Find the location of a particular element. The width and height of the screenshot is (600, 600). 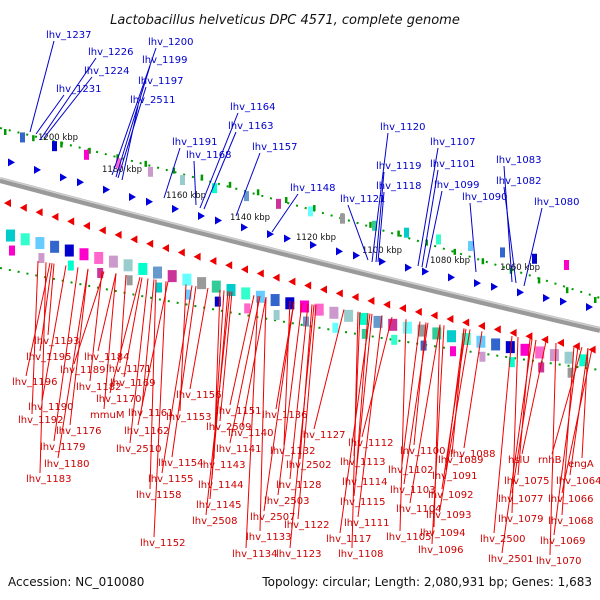

top-gene-label: lhv_1200 is located at coordinates (170, 42).